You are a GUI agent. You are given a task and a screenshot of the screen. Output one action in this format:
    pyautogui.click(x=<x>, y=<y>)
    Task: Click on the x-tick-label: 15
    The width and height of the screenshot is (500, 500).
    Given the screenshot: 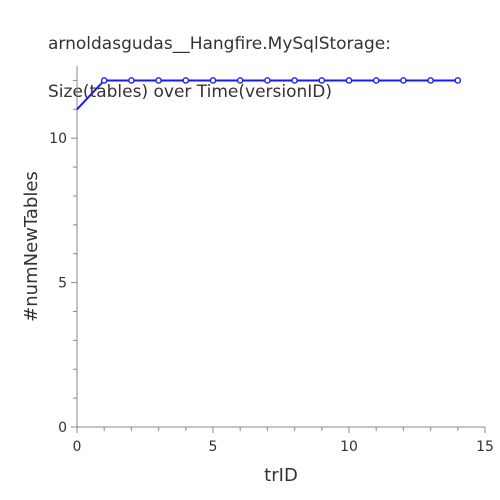 What is the action you would take?
    pyautogui.click(x=485, y=447)
    